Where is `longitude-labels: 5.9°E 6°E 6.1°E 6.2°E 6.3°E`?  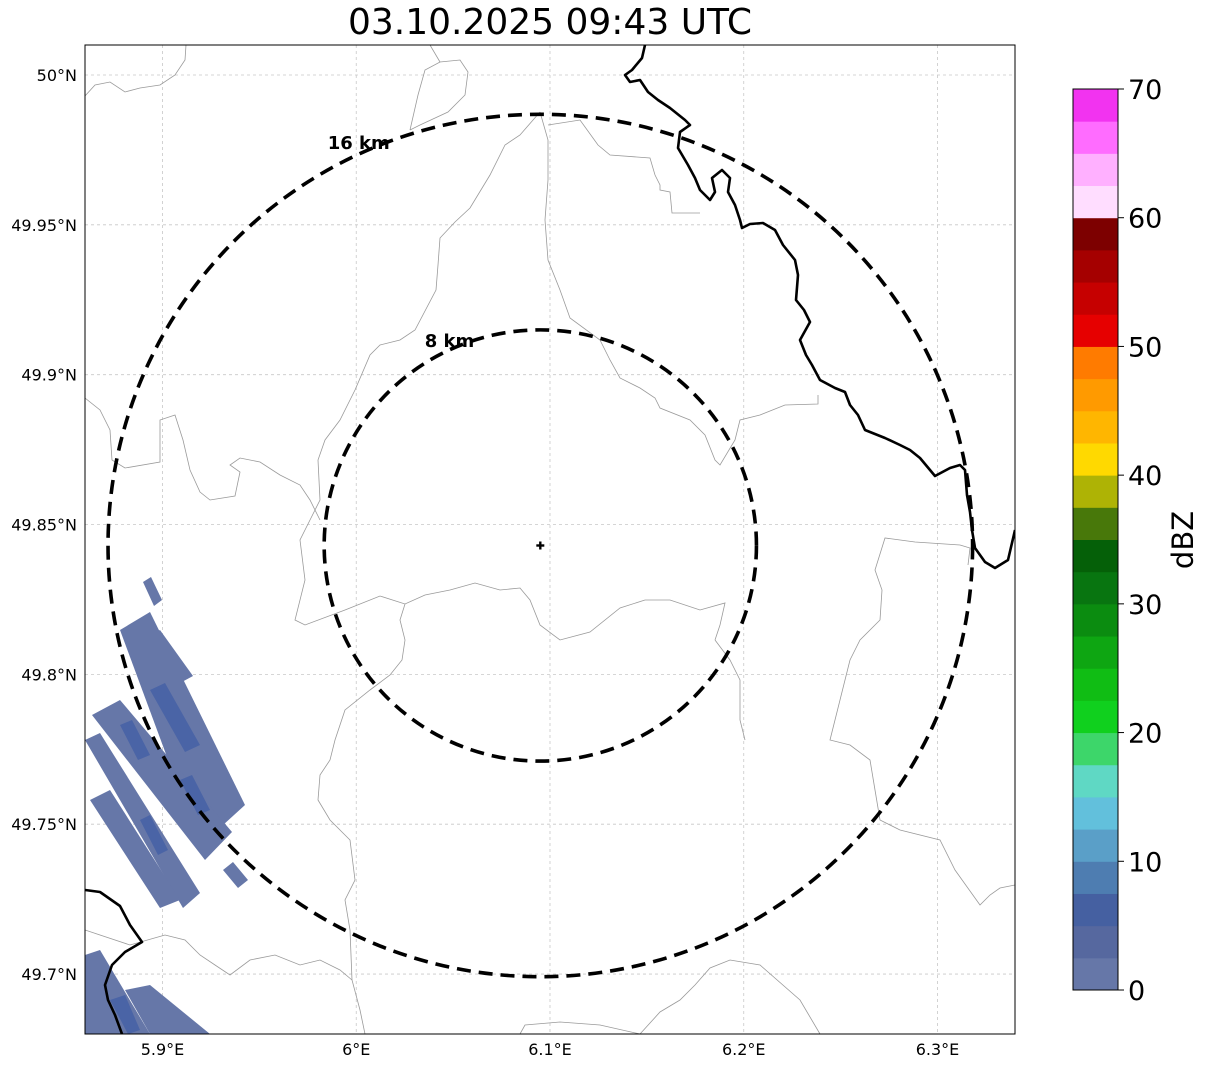 longitude-labels: 5.9°E 6°E 6.1°E 6.2°E 6.3°E is located at coordinates (550, 1049).